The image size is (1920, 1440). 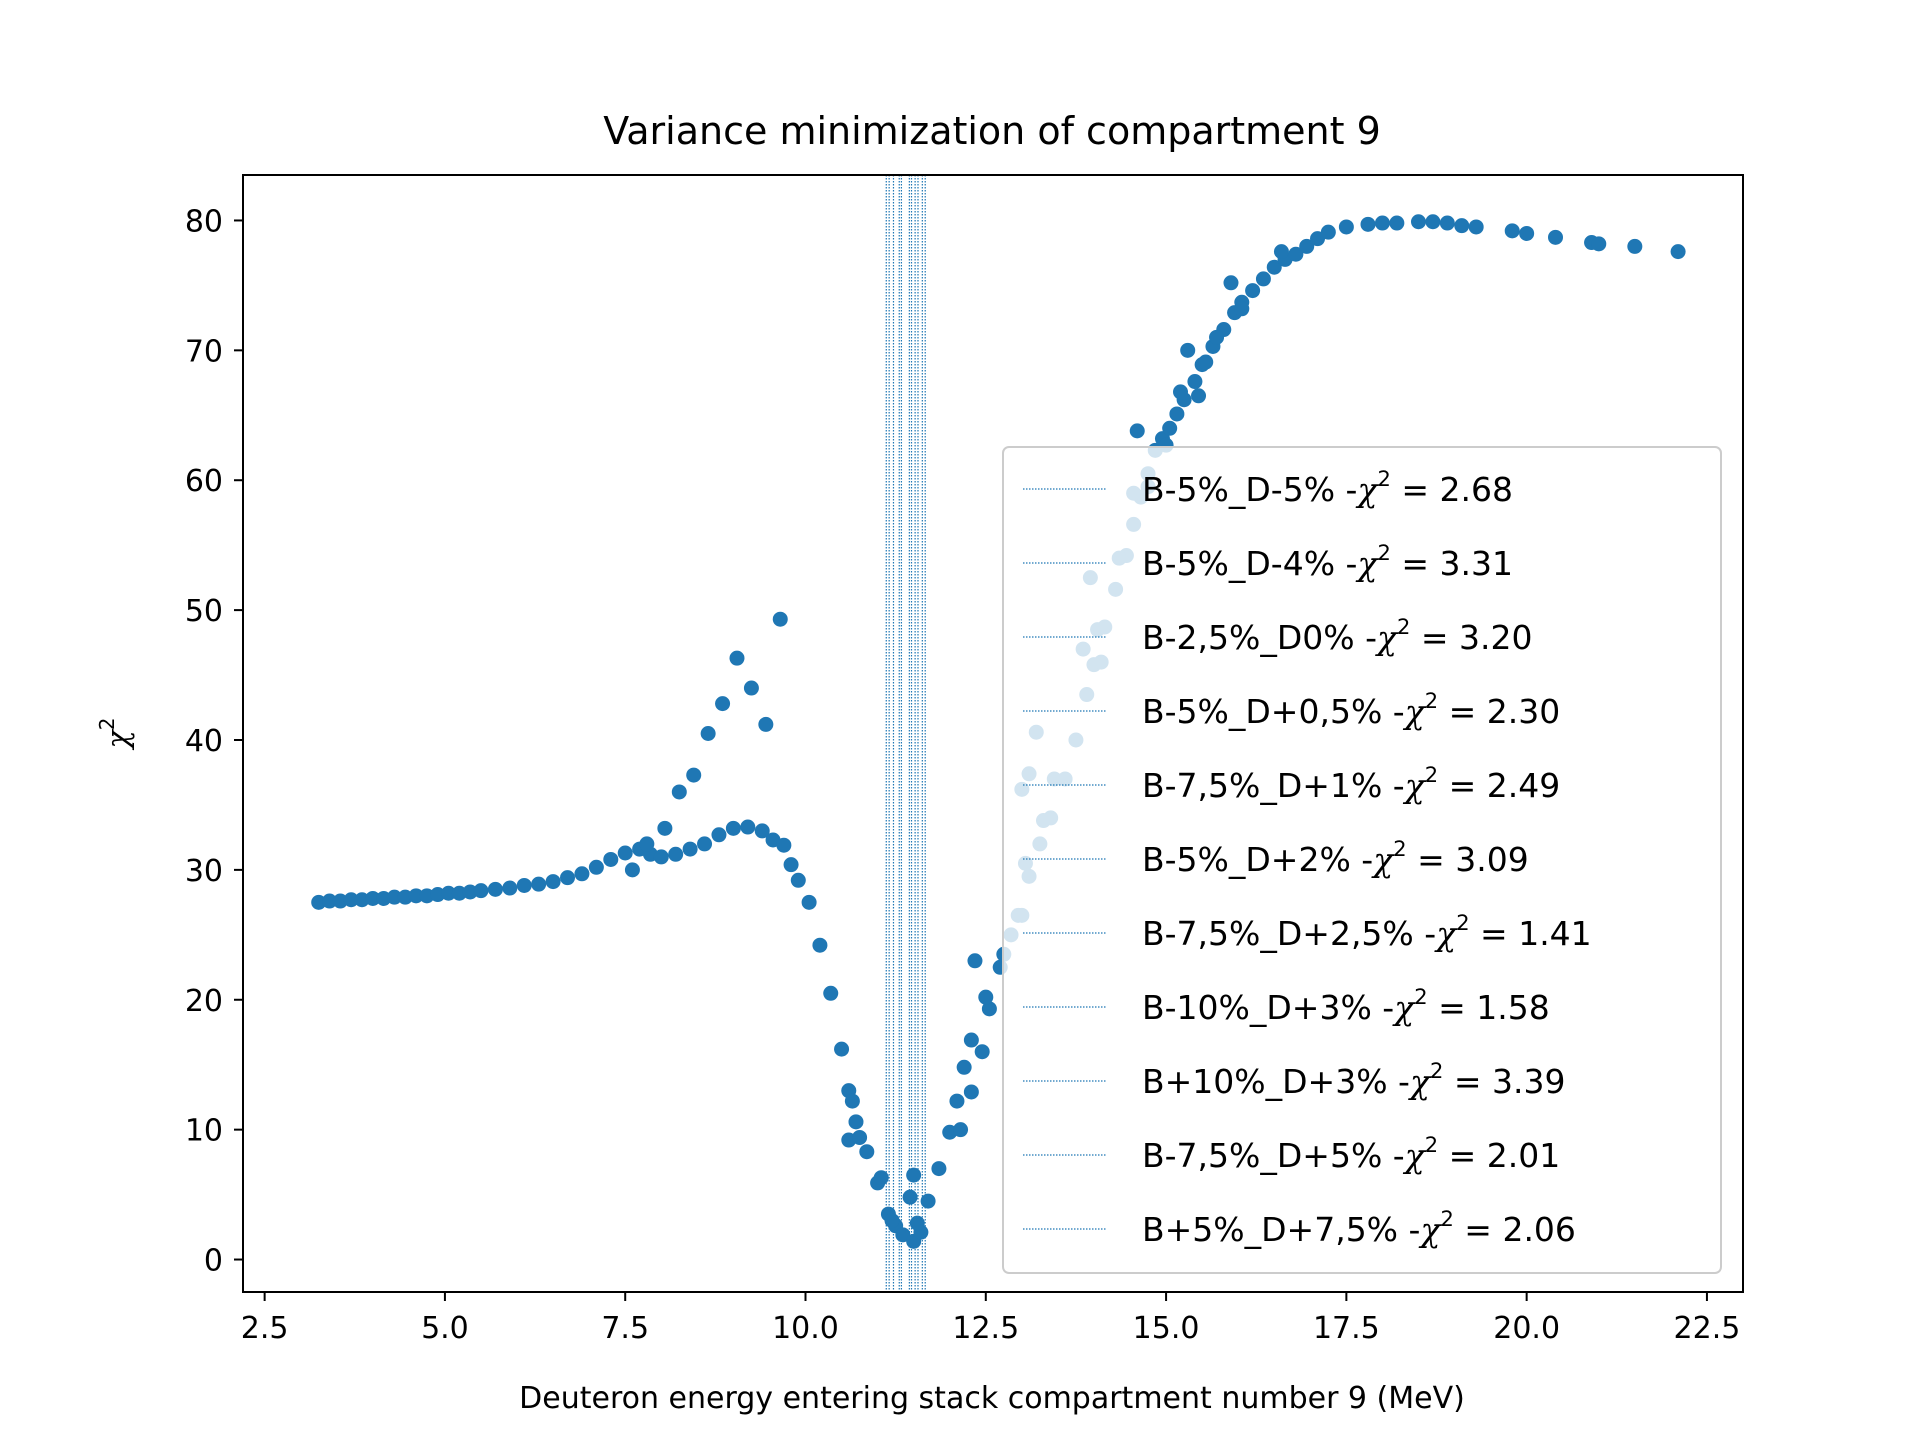 I want to click on y-tick-label: 20, so click(x=204, y=1001).